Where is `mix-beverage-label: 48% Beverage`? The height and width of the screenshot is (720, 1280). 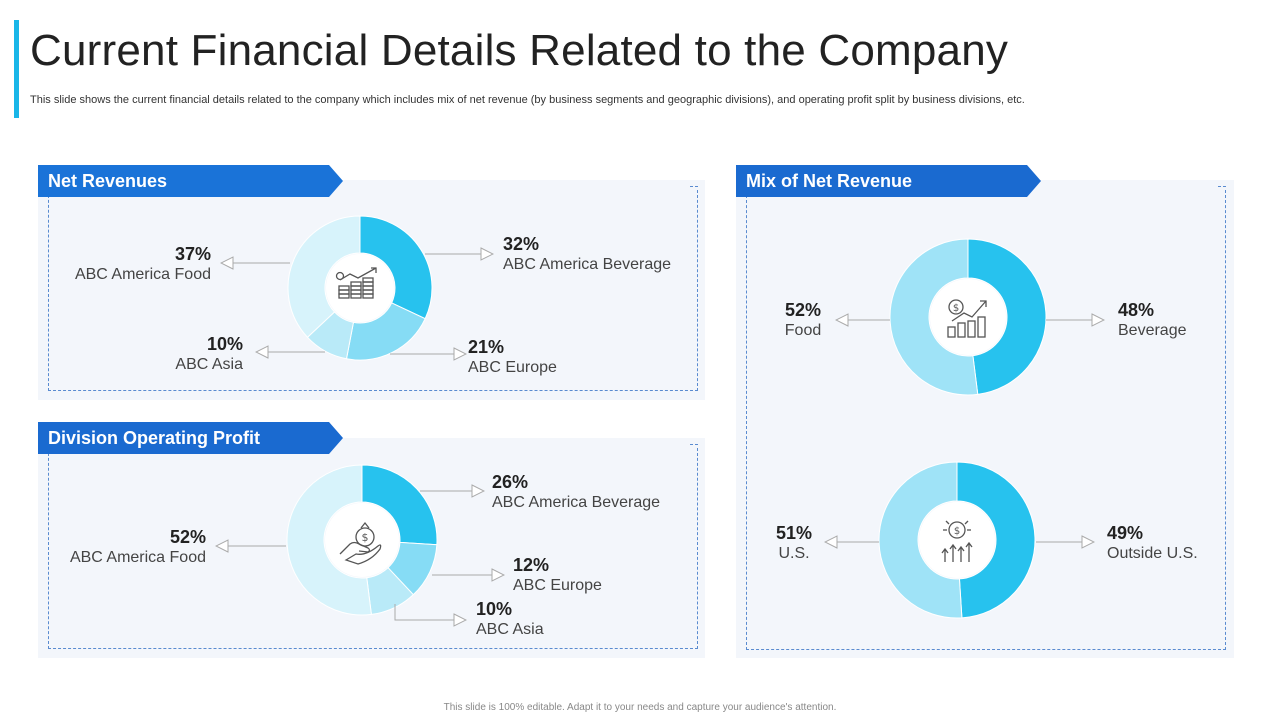 mix-beverage-label: 48% Beverage is located at coordinates (1152, 319).